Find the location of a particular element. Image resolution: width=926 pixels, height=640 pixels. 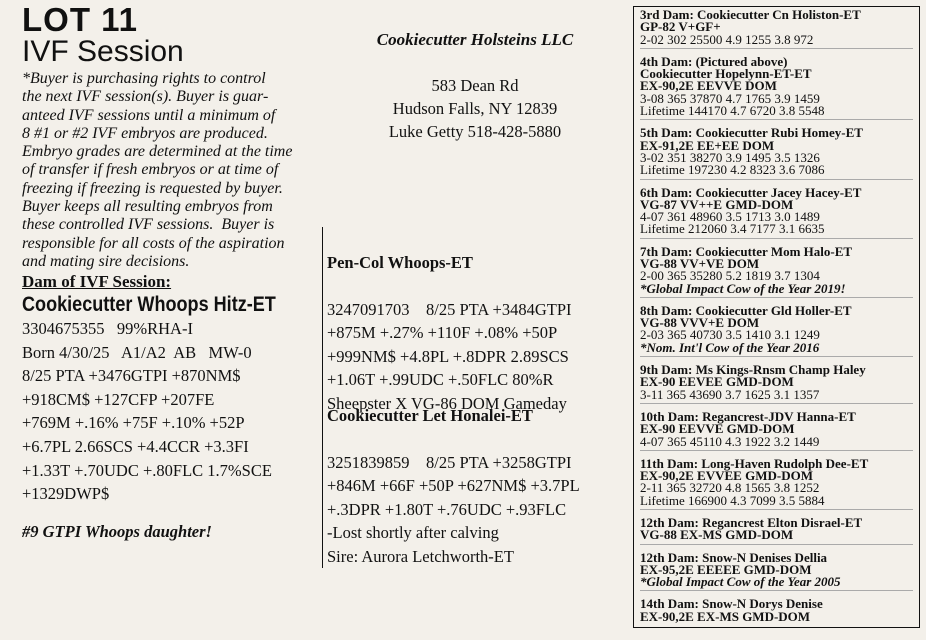

sire-name: Pen-Col Whoops-ET is located at coordinates (400, 262).